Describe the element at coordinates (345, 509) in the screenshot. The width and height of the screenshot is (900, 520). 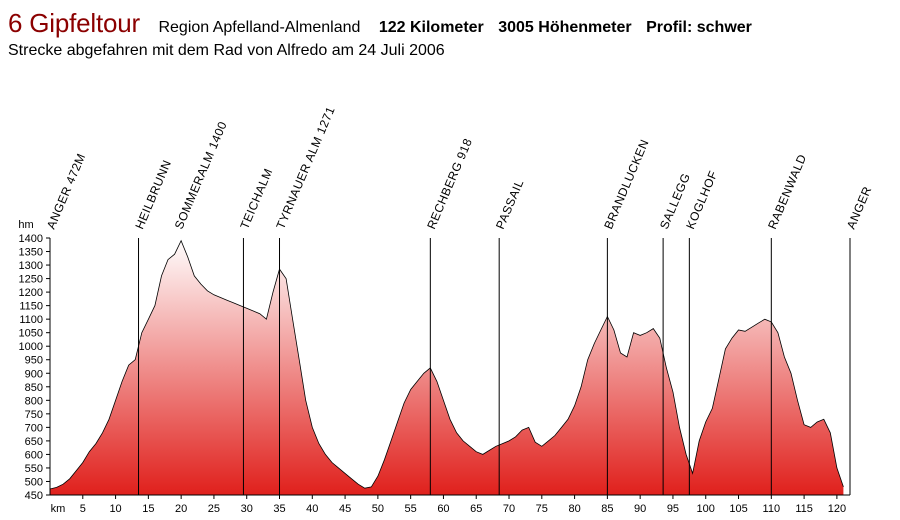
I see `x-tick-label: 45` at that location.